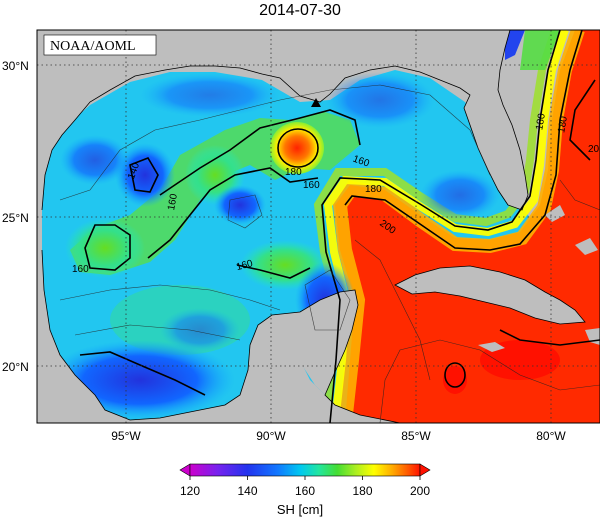  What do you see at coordinates (305, 480) in the screenshot?
I see `colorbar: 120 140 160 180 200` at bounding box center [305, 480].